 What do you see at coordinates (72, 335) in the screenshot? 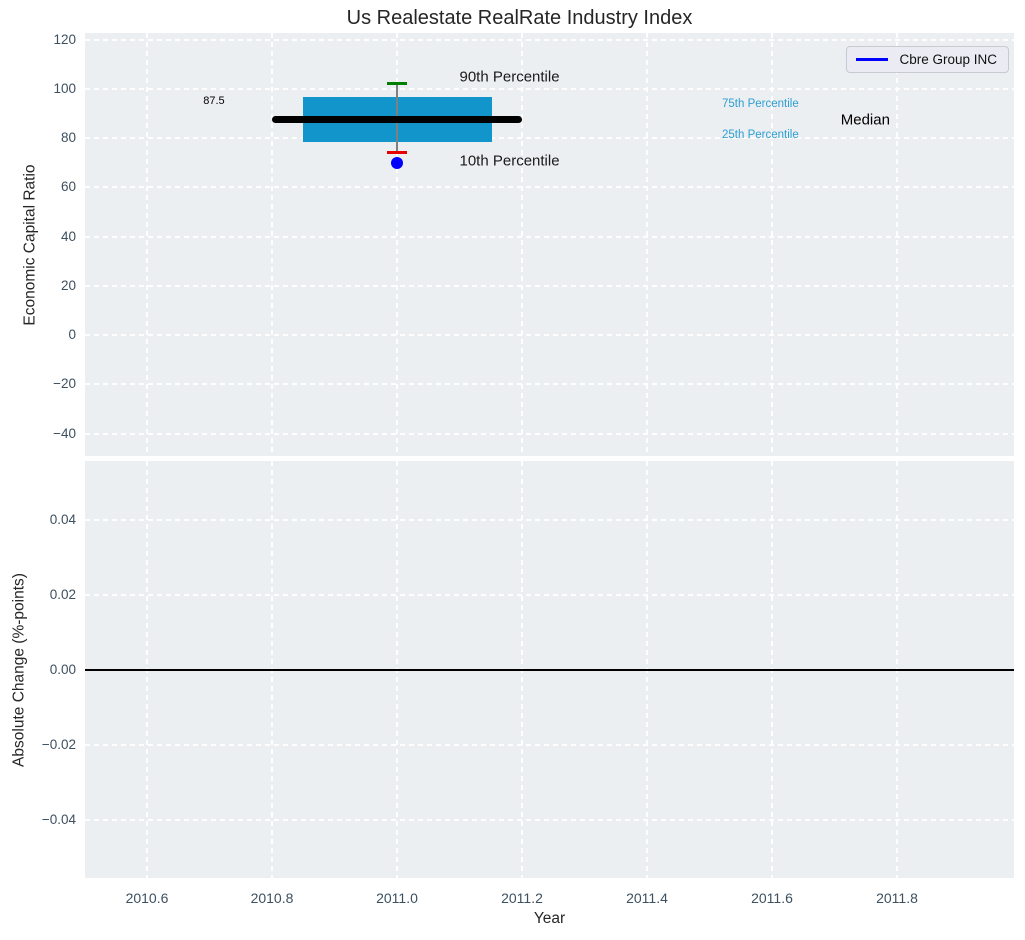
I see `y-tick-label: 0` at bounding box center [72, 335].